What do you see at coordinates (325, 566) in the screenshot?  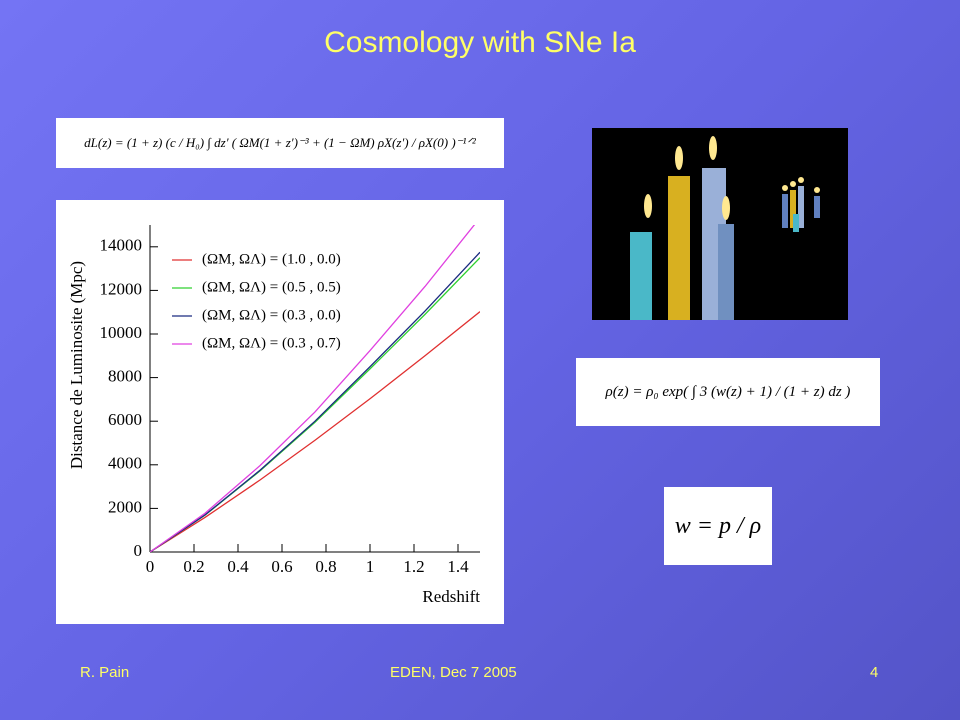 I see `x-tick-label: 0.8` at bounding box center [325, 566].